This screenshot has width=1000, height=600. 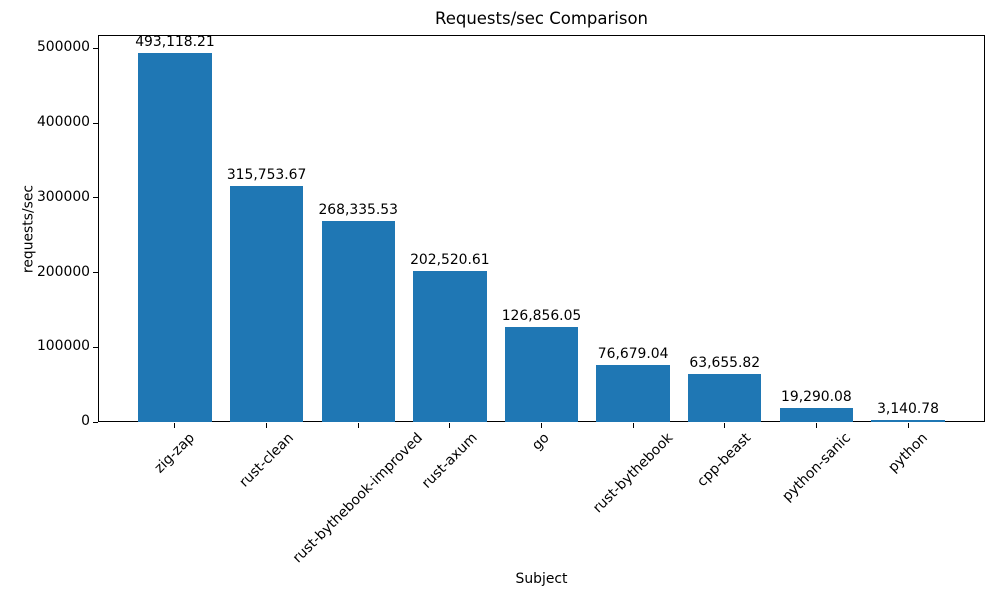 I want to click on chart-title: Requests/sec Comparison, so click(x=541, y=18).